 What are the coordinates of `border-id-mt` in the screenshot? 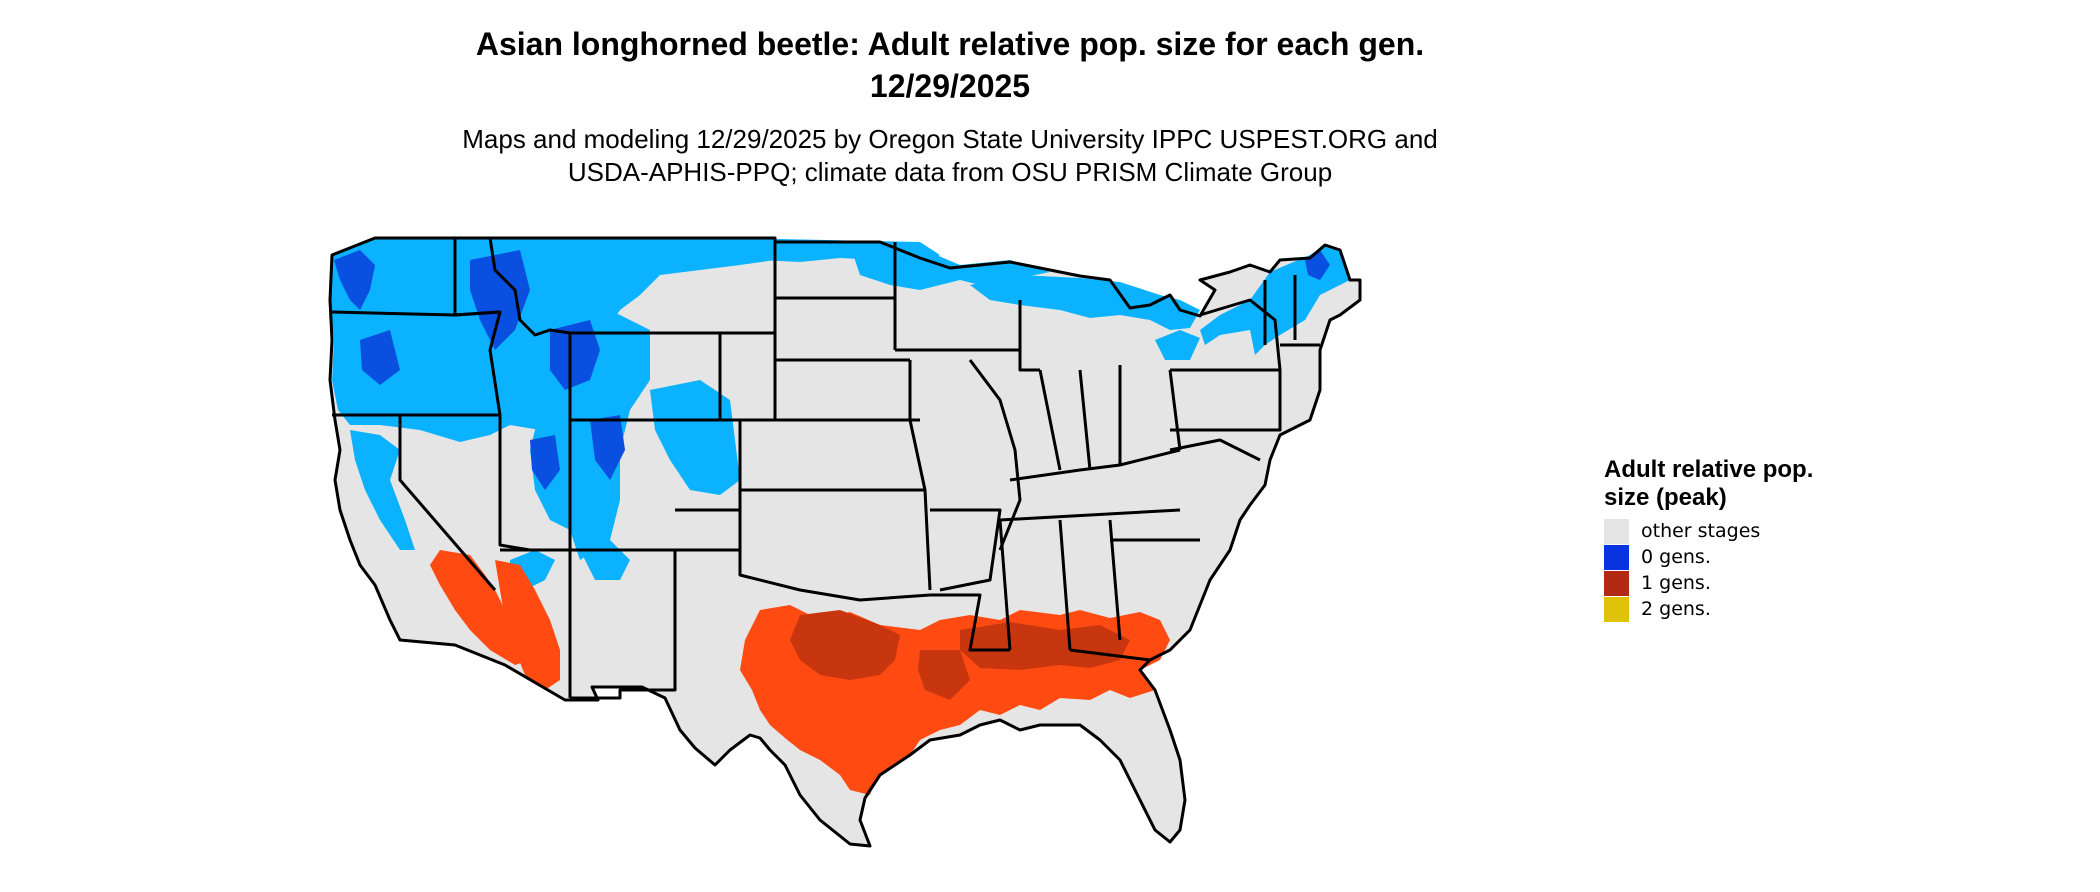 It's located at (529, 287).